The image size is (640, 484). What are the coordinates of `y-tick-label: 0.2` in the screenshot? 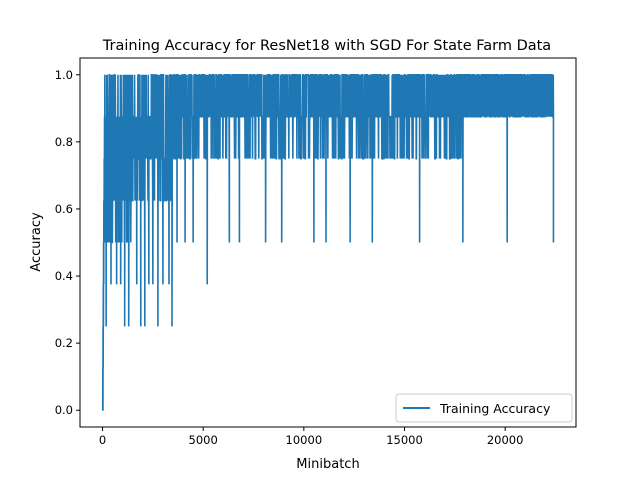 It's located at (64, 343).